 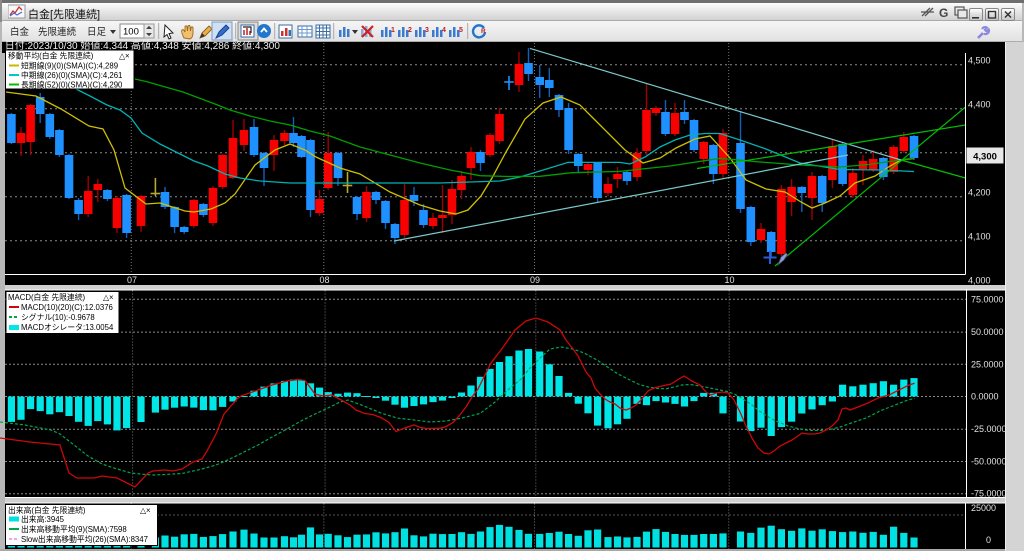 I want to click on svg-text: 0.0000, so click(x=985, y=397).